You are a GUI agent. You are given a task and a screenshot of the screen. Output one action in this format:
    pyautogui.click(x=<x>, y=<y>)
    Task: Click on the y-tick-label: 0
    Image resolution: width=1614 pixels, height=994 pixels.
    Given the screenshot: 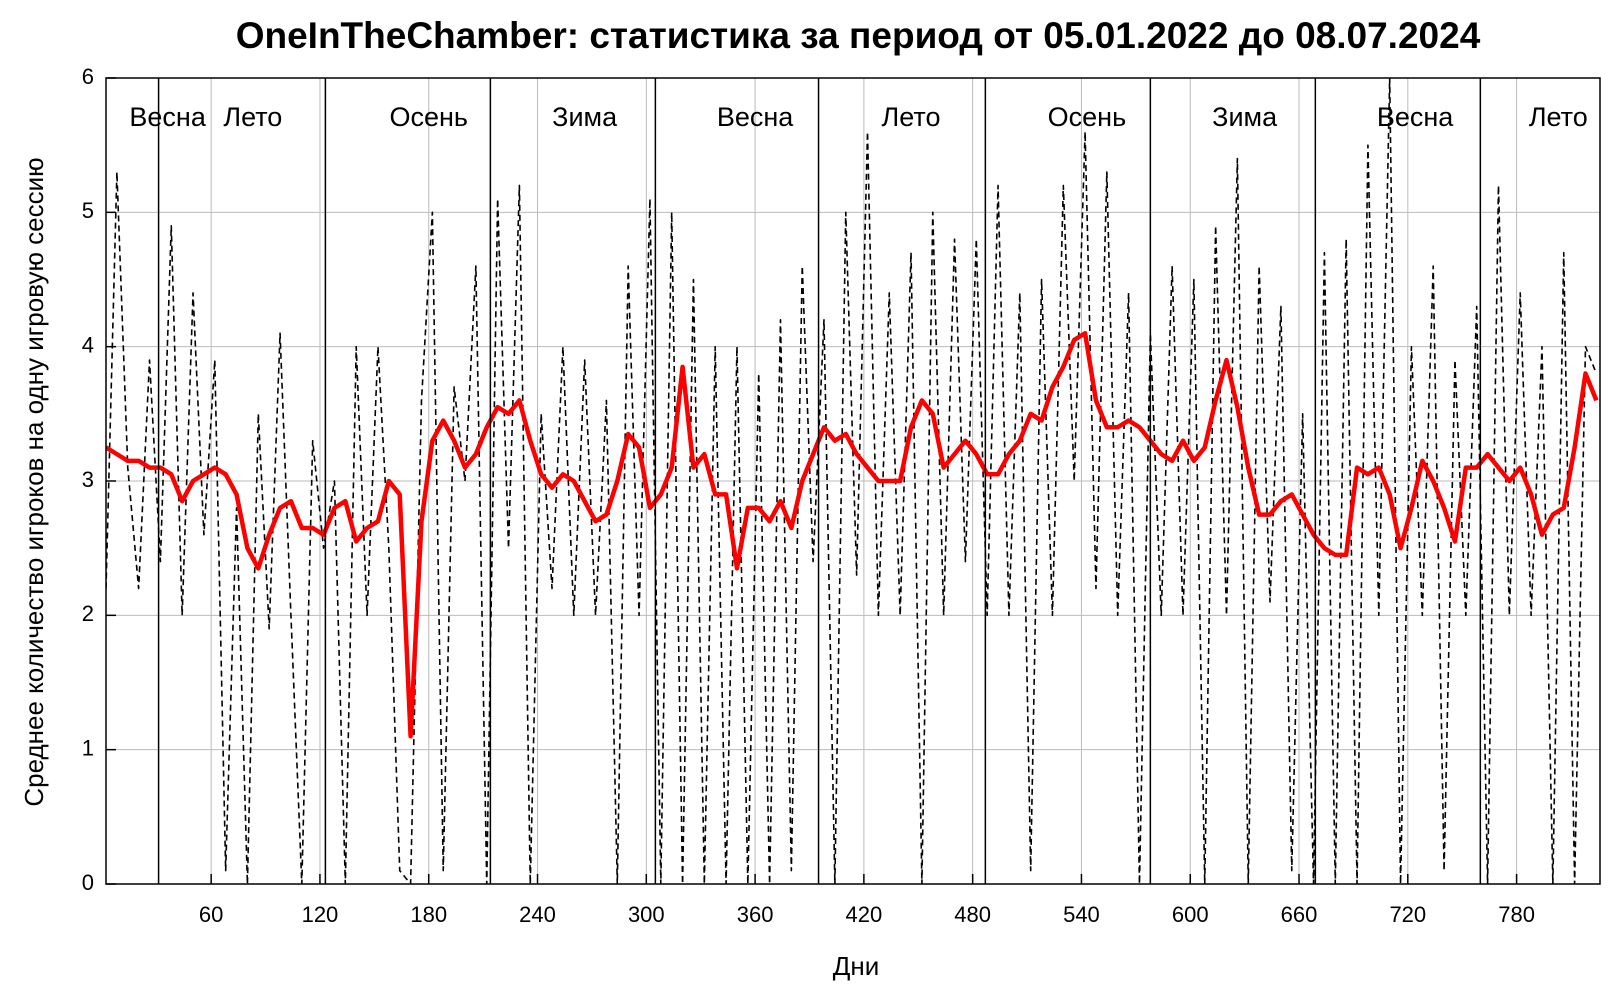 What is the action you would take?
    pyautogui.click(x=88, y=882)
    